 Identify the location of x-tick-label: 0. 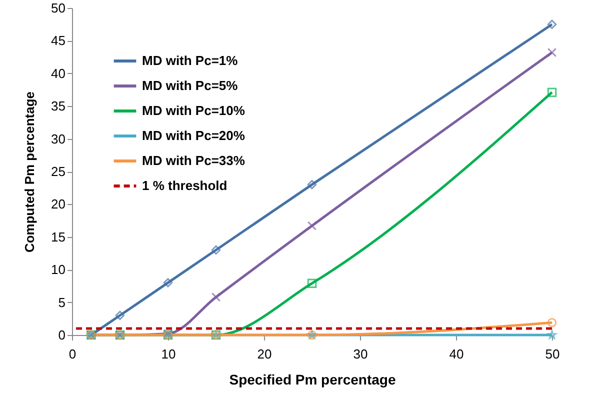
(72, 354).